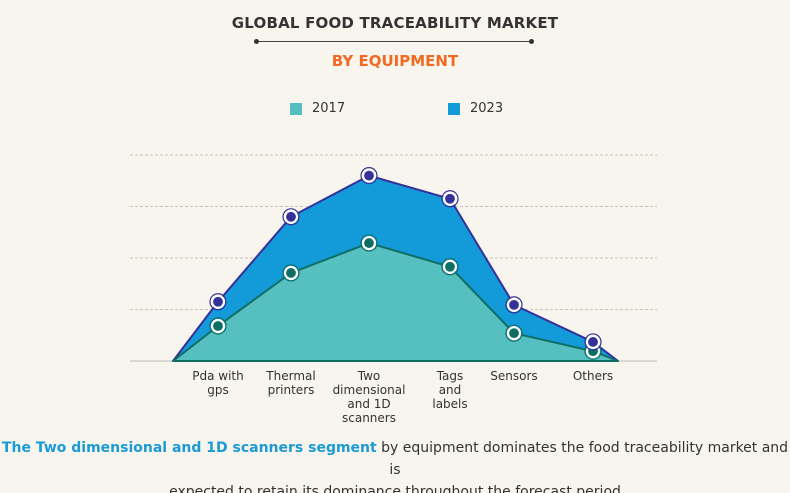 Image resolution: width=790 pixels, height=493 pixels. What do you see at coordinates (329, 108) in the screenshot?
I see `legend-label: 2017` at bounding box center [329, 108].